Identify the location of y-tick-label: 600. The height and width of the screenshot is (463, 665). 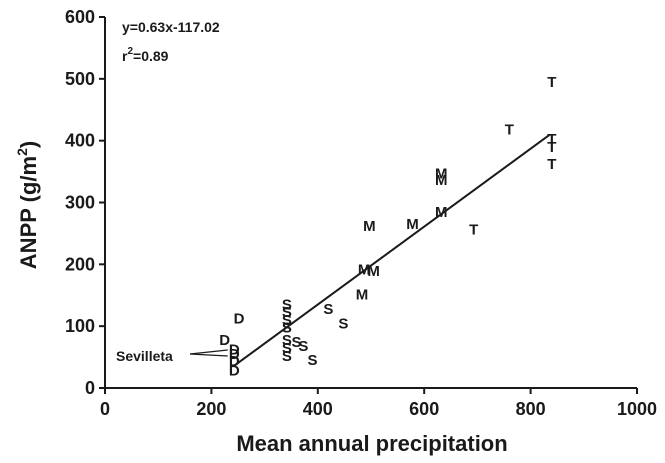
(80, 17).